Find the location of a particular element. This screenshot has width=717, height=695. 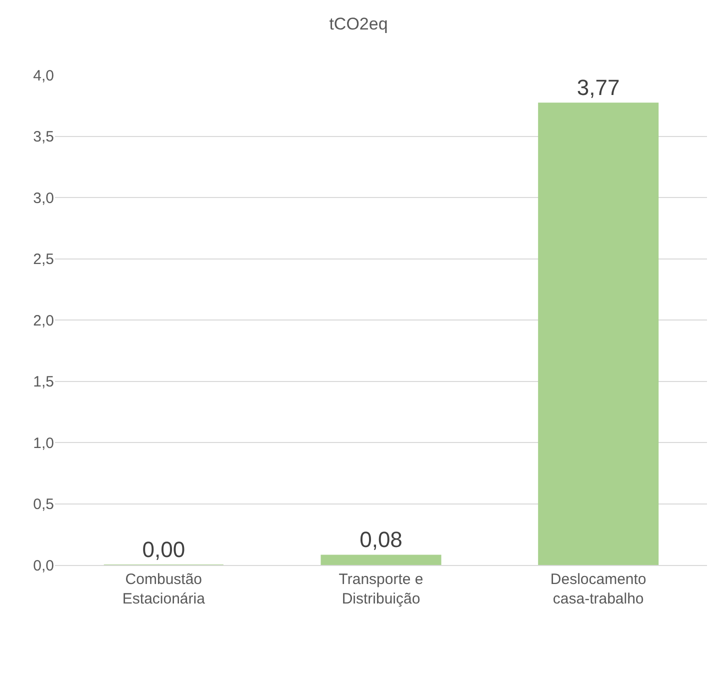

data-label: 3,77 is located at coordinates (598, 87).